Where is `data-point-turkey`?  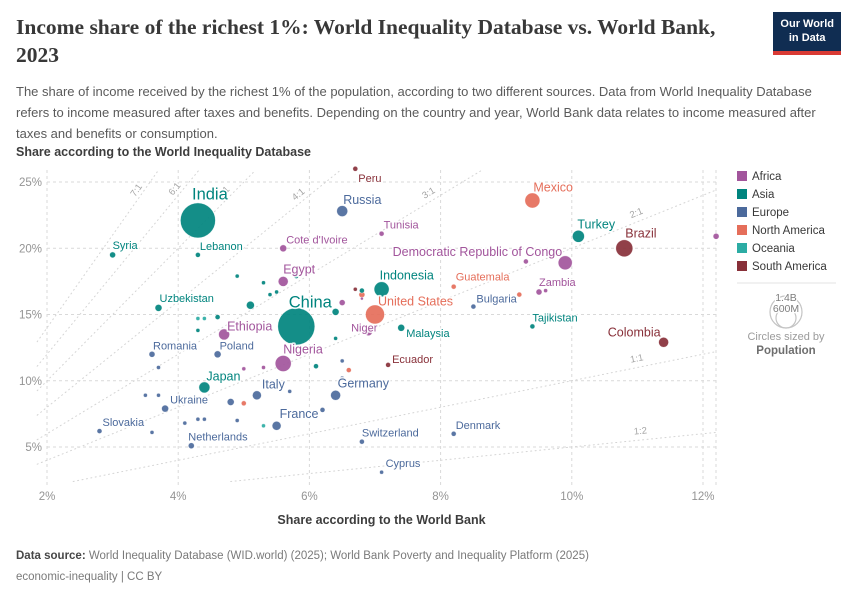
data-point-turkey is located at coordinates (578, 236).